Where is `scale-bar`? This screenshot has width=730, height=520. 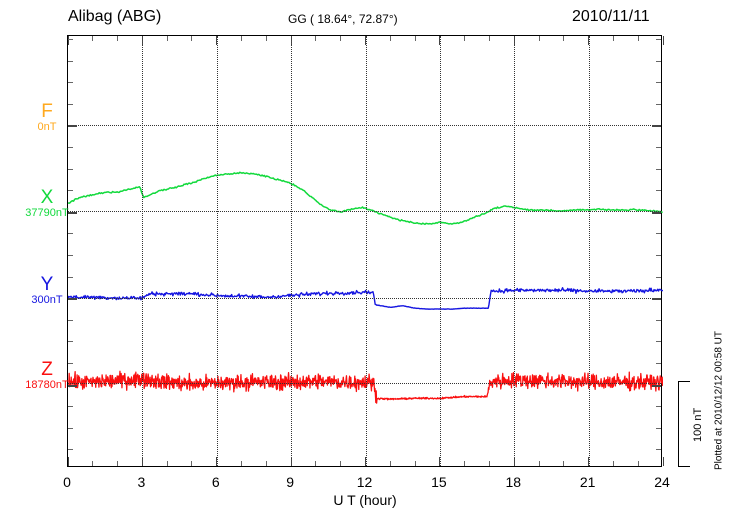 scale-bar is located at coordinates (684, 424).